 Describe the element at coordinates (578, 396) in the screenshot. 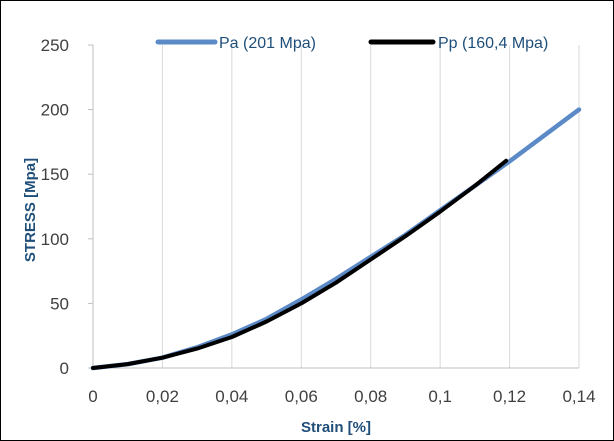

I see `x-tick-label: 0,14` at that location.